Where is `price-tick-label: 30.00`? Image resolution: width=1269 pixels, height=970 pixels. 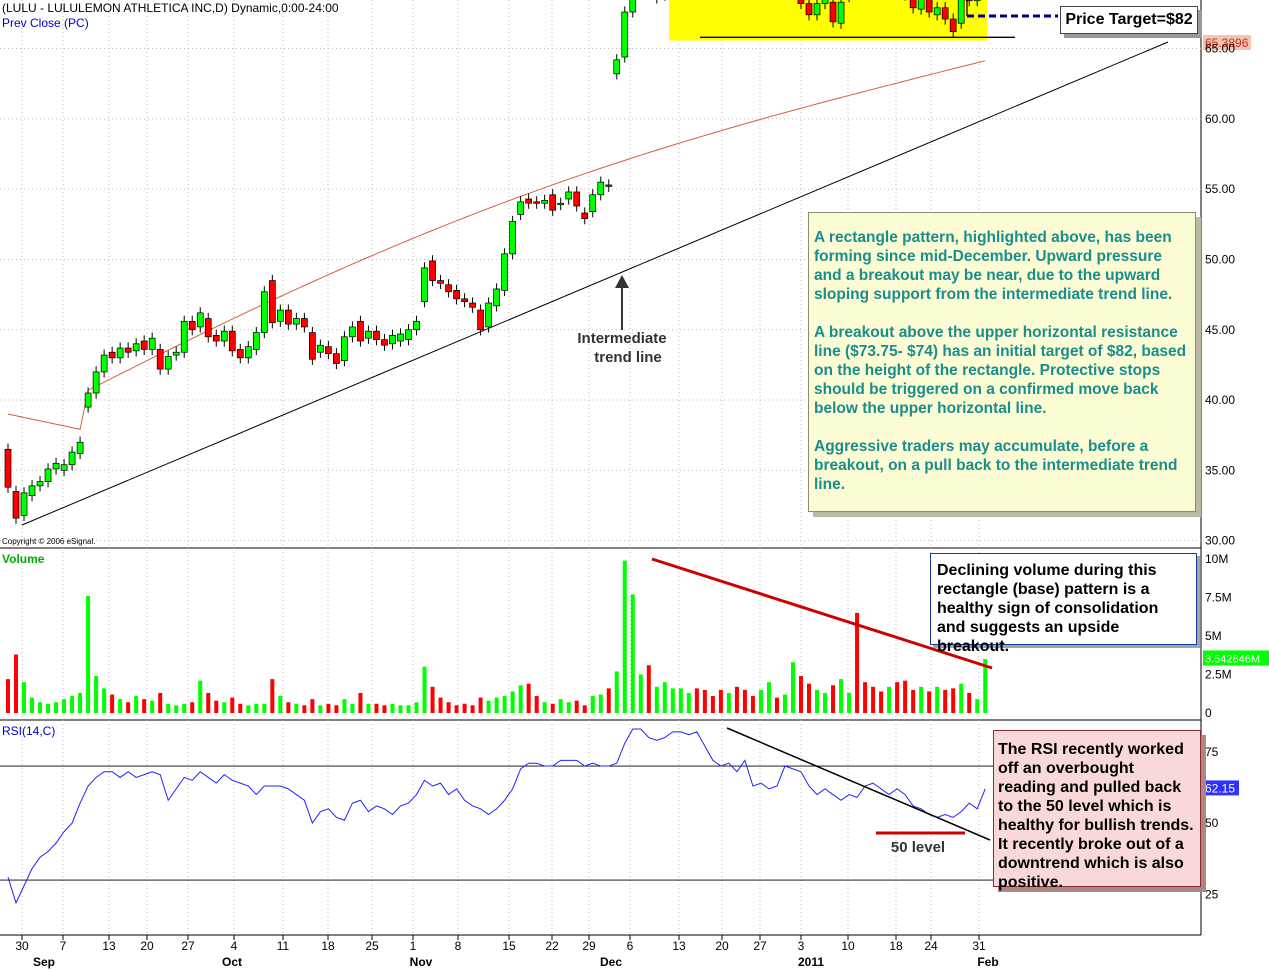
price-tick-label: 30.00 is located at coordinates (1220, 541).